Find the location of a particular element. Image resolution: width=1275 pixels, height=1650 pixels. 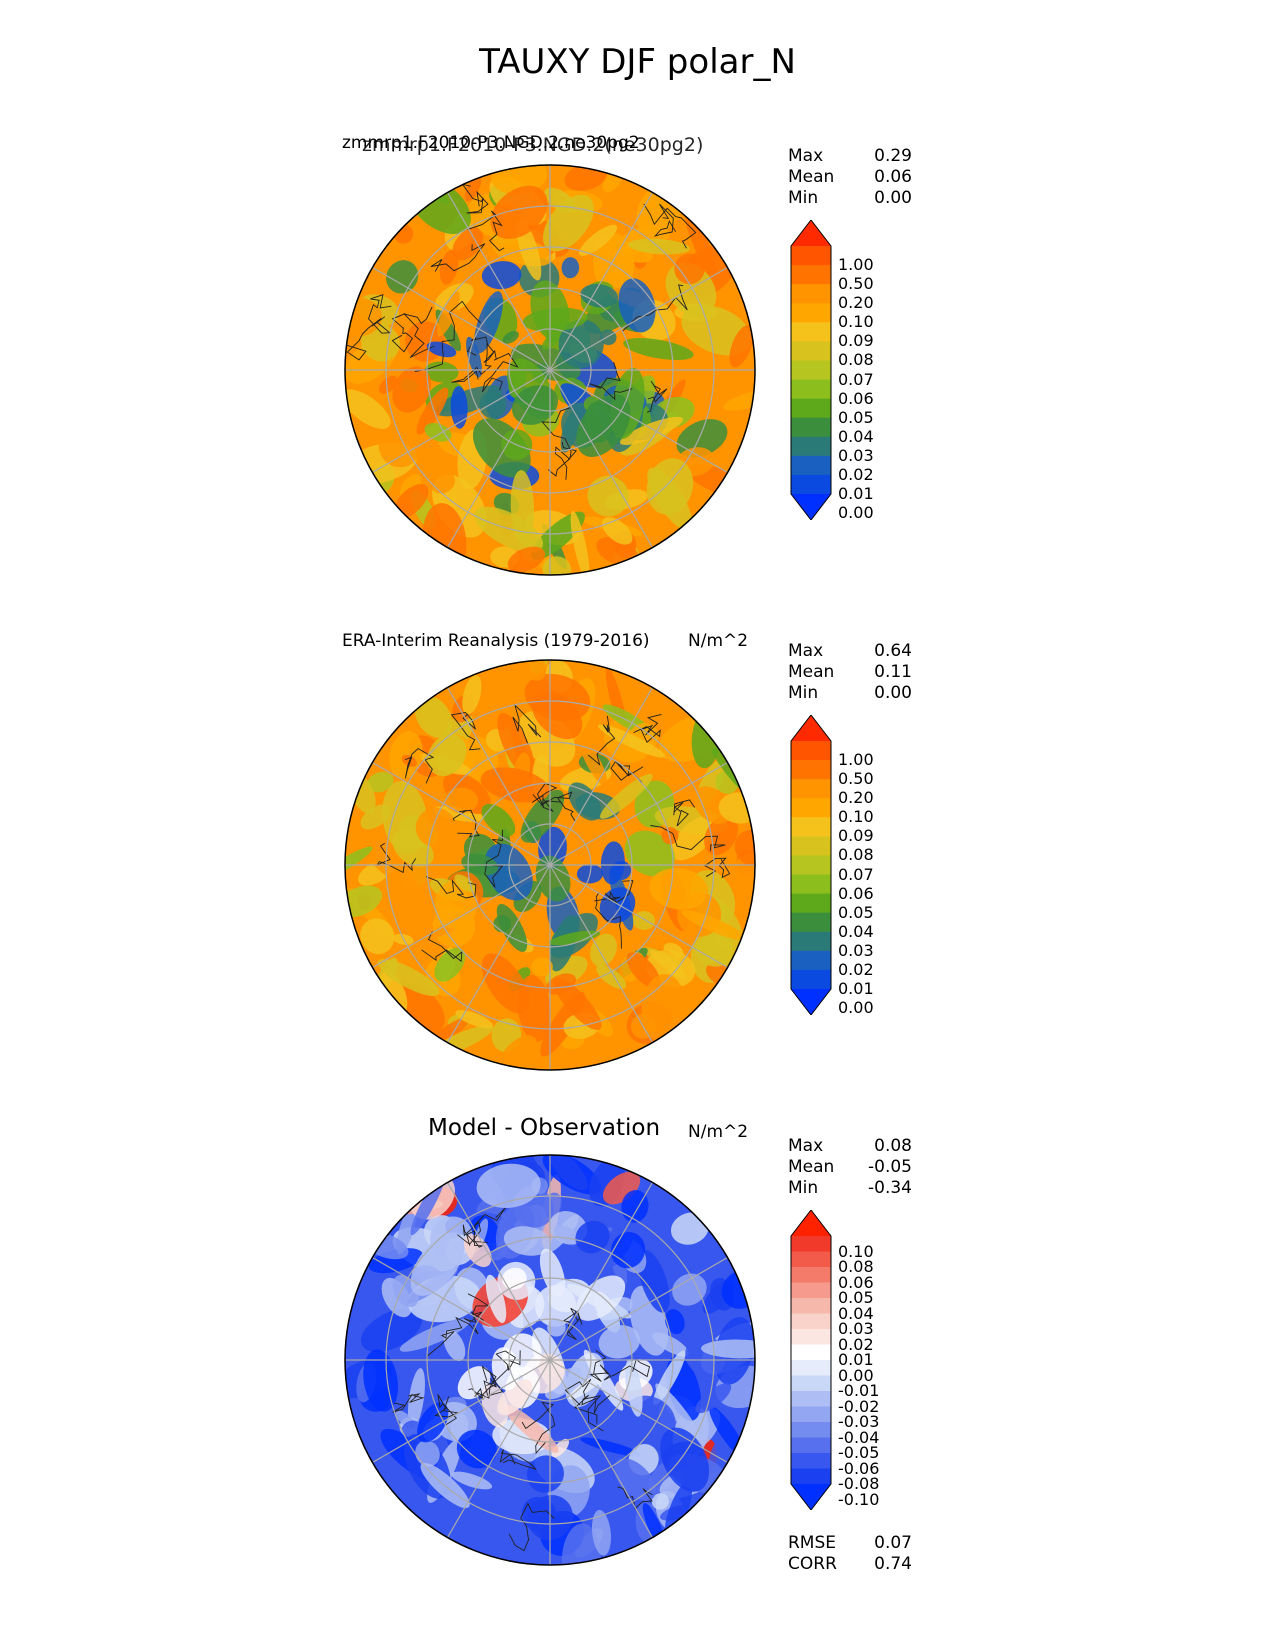

panel-1-title-overlay: zmmrp1.F2010-P3.NGD.2(ne30pg2) is located at coordinates (533, 145).